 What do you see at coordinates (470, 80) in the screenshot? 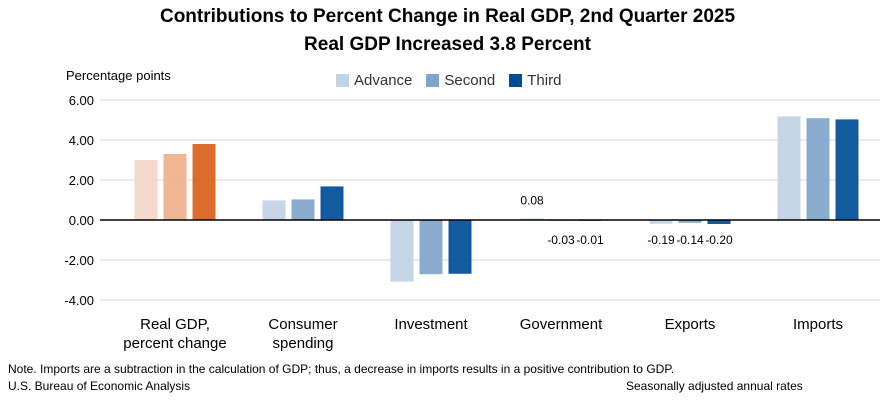
I see `legend-label: Second` at bounding box center [470, 80].